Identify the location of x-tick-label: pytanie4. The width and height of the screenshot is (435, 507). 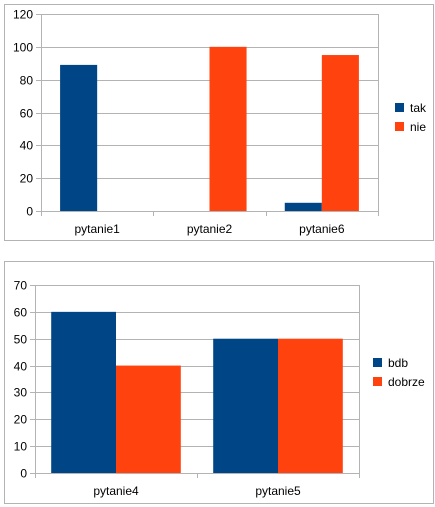
(116, 491).